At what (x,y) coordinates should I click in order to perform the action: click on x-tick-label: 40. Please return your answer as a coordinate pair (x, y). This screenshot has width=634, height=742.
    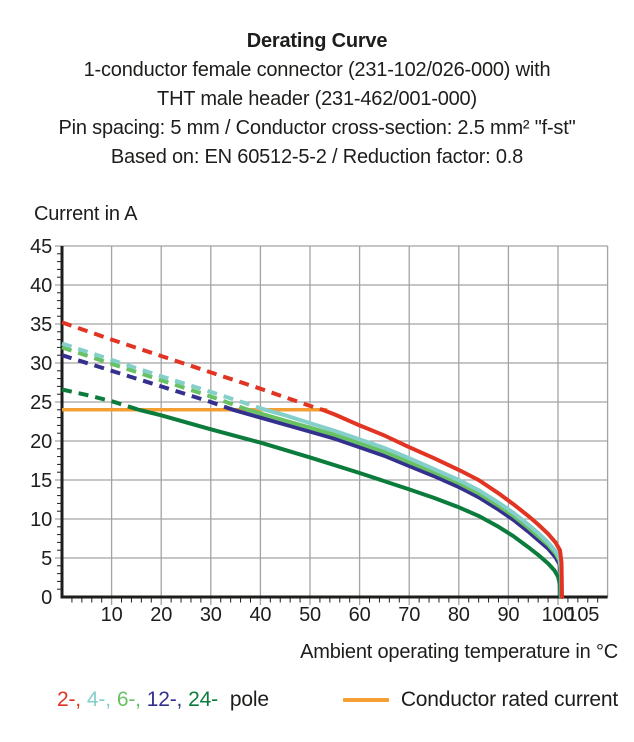
    Looking at the image, I should click on (260, 615).